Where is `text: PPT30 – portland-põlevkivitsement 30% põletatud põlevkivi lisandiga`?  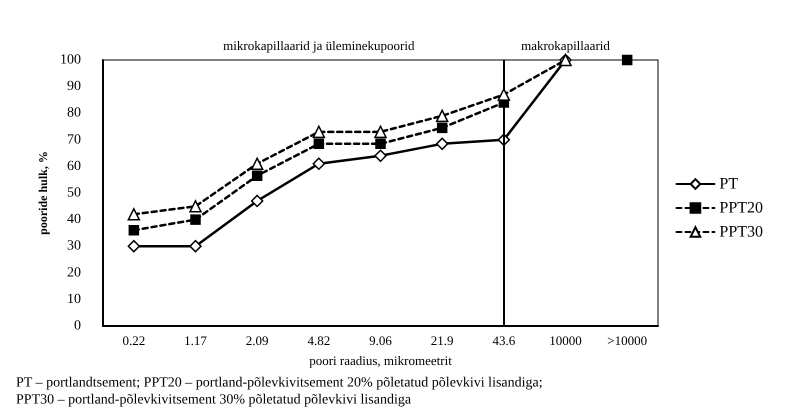 text: PPT30 – portland-põlevkivitsement 30% põletatud põlevkivi lisandiga is located at coordinates (214, 400).